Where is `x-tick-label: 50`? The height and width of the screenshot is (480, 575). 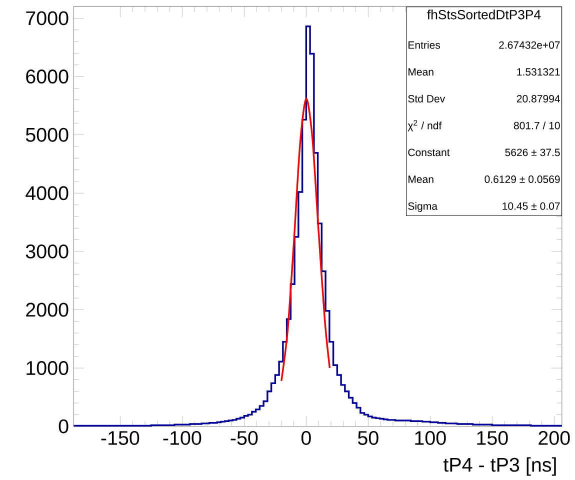 x-tick-label: 50 is located at coordinates (368, 437).